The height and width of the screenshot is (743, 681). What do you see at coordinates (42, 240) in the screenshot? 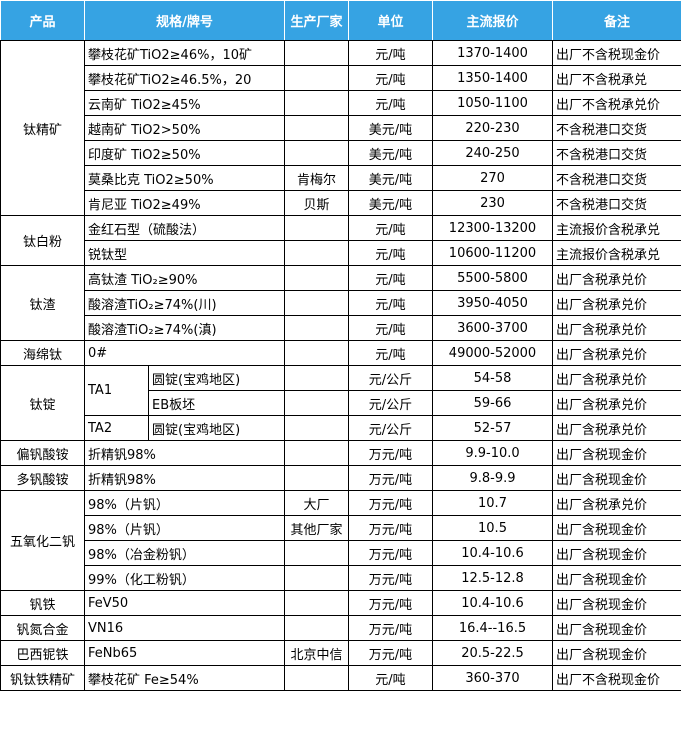
I see `product-cell: 钛白粉` at bounding box center [42, 240].